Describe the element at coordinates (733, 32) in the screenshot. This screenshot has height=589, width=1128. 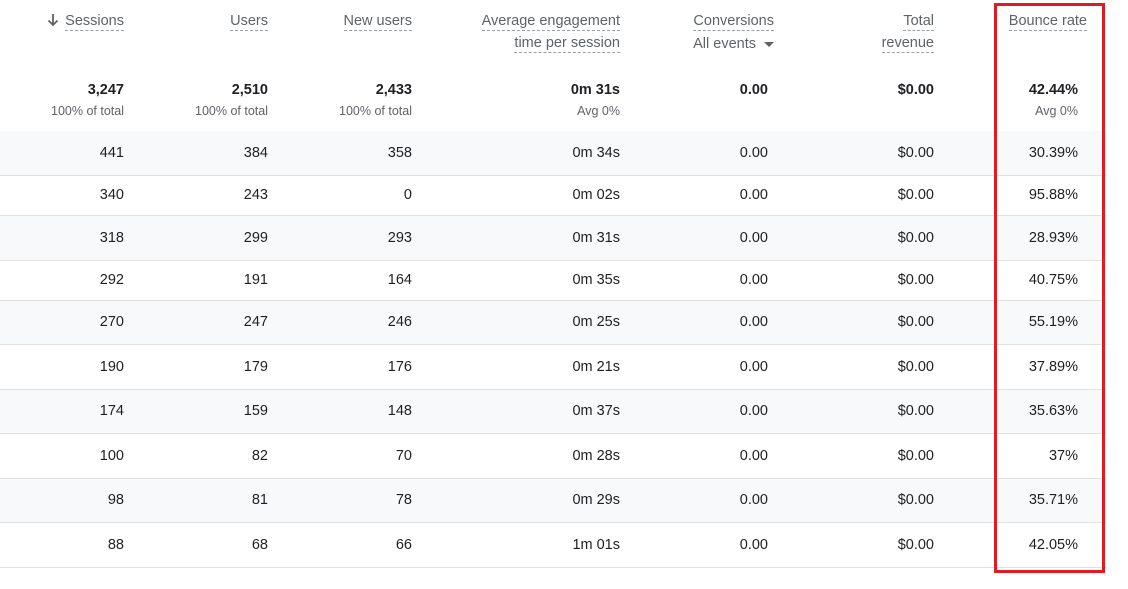
I see `col-header-conversions: Conversions All events` at that location.